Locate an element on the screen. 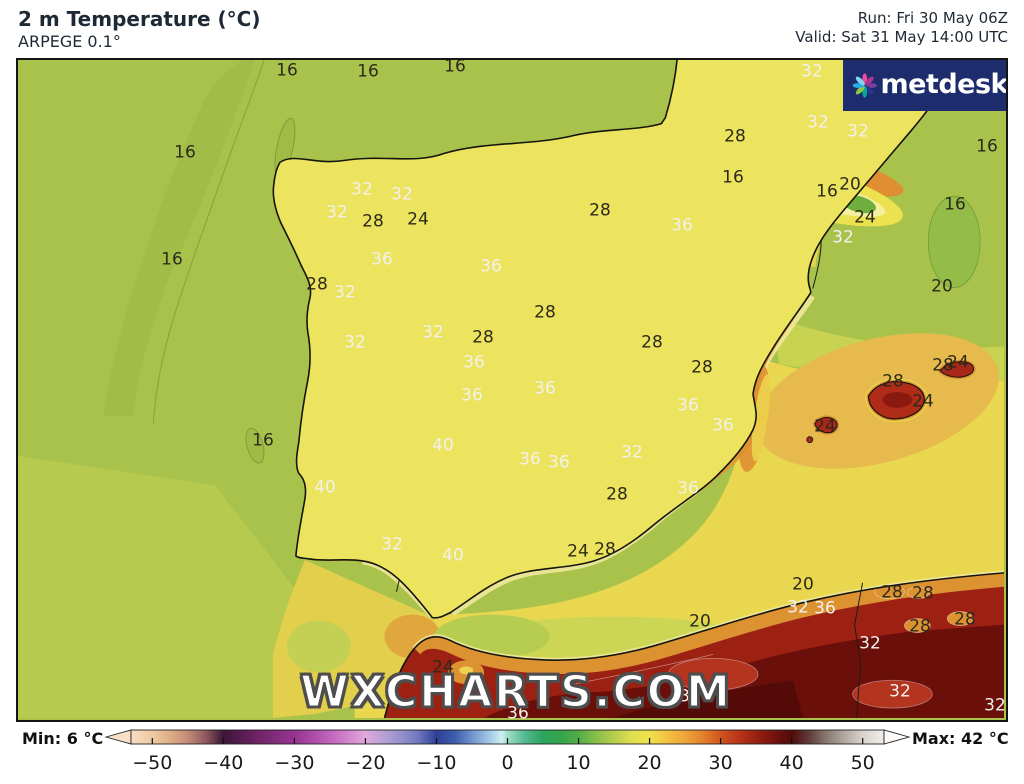 This screenshot has height=784, width=1024. colorbar-tick-label: −30 is located at coordinates (294, 763).